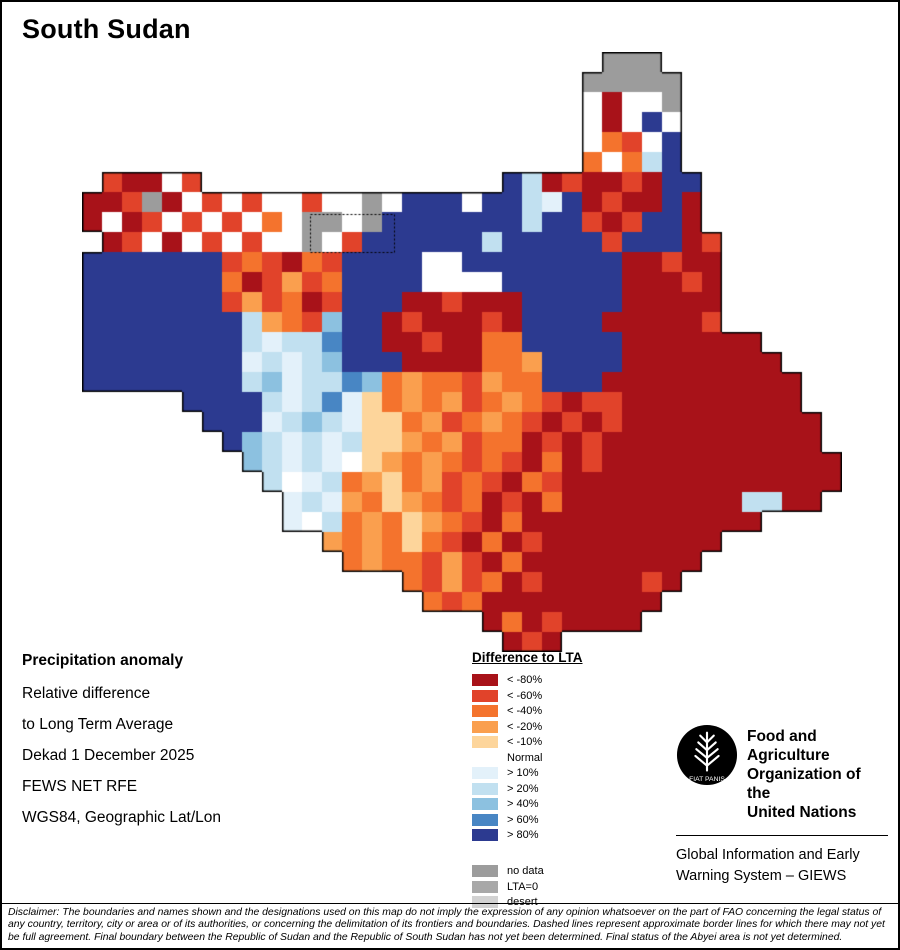 The image size is (900, 950). What do you see at coordinates (106, 29) in the screenshot?
I see `page-title: South Sudan` at bounding box center [106, 29].